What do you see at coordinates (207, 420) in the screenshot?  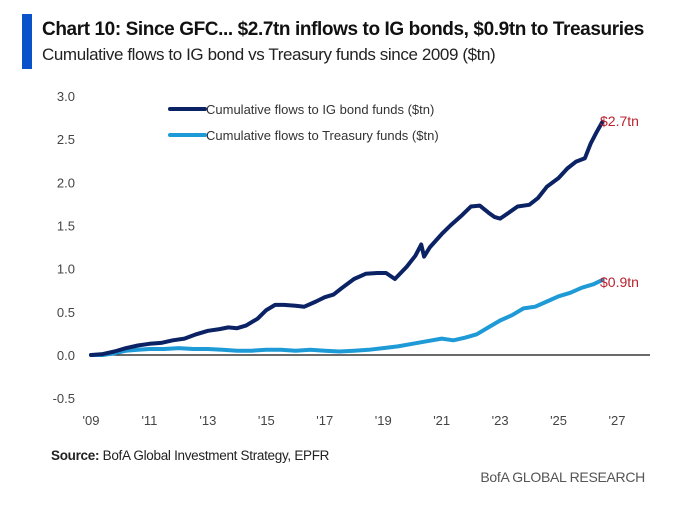 I see `x-tick-label: '13` at bounding box center [207, 420].